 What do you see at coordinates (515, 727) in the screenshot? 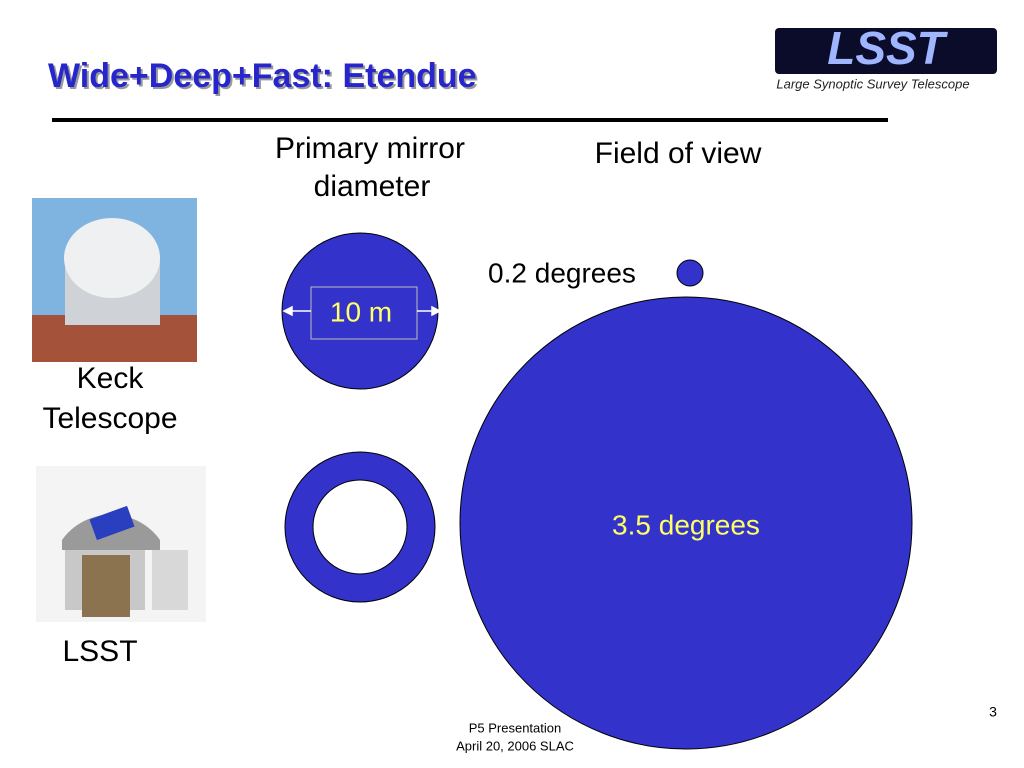
I see `footer-line: P5 Presentation` at bounding box center [515, 727].